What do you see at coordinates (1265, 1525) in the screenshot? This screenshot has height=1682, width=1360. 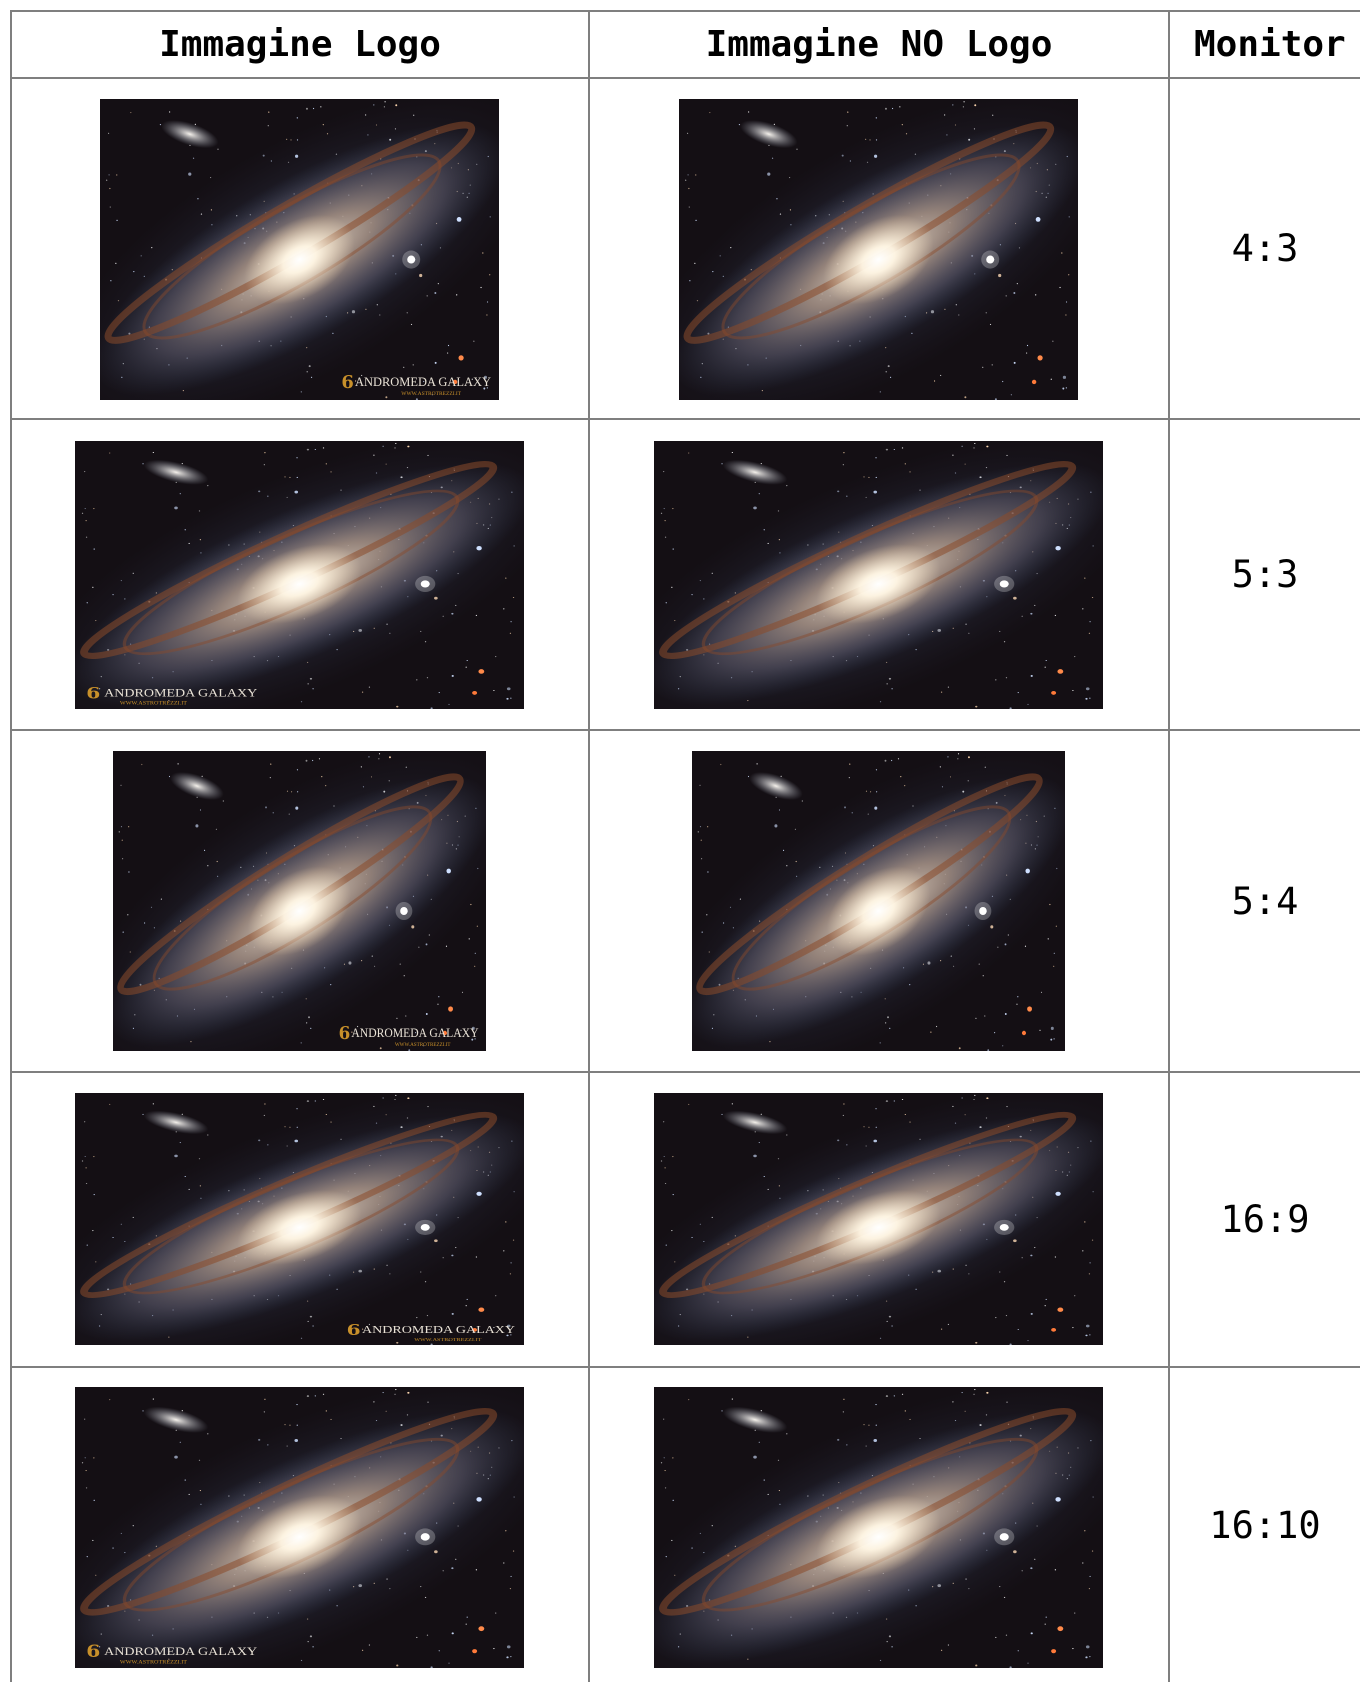 I see `monitor-ratio: 16:10` at bounding box center [1265, 1525].